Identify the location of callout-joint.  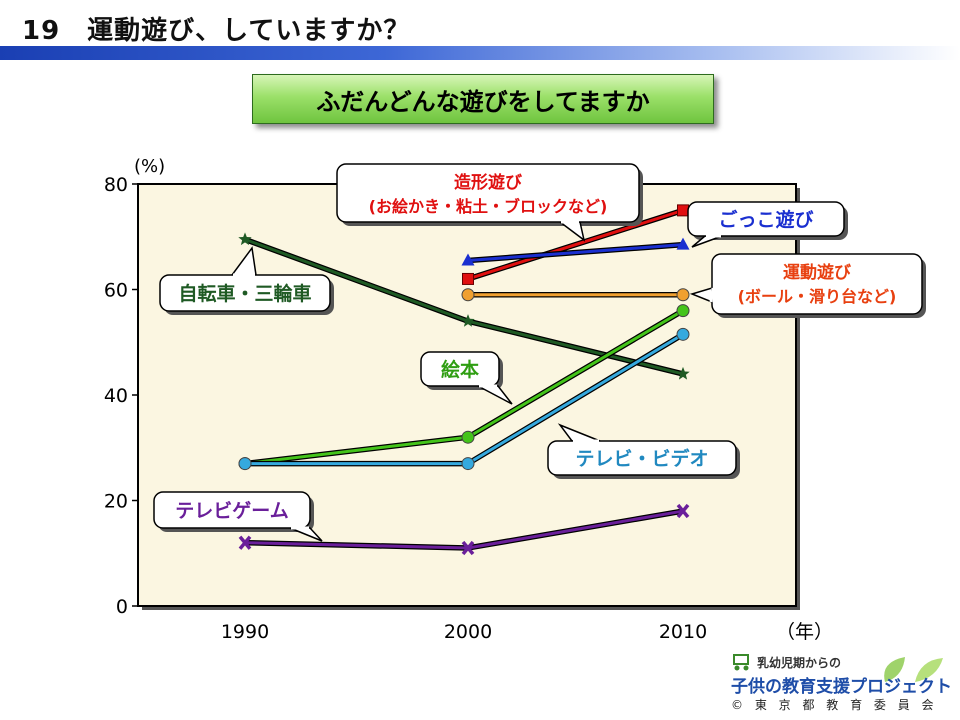
(712, 295).